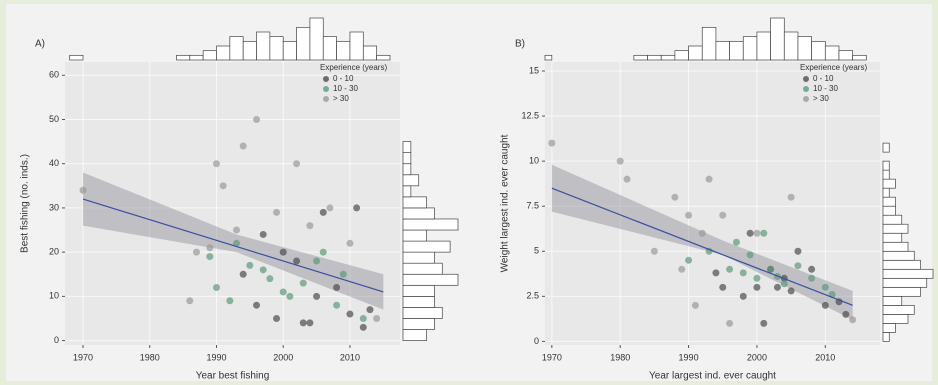 The height and width of the screenshot is (385, 938). Describe the element at coordinates (54, 207) in the screenshot. I see `y-tick-label: 30` at that location.